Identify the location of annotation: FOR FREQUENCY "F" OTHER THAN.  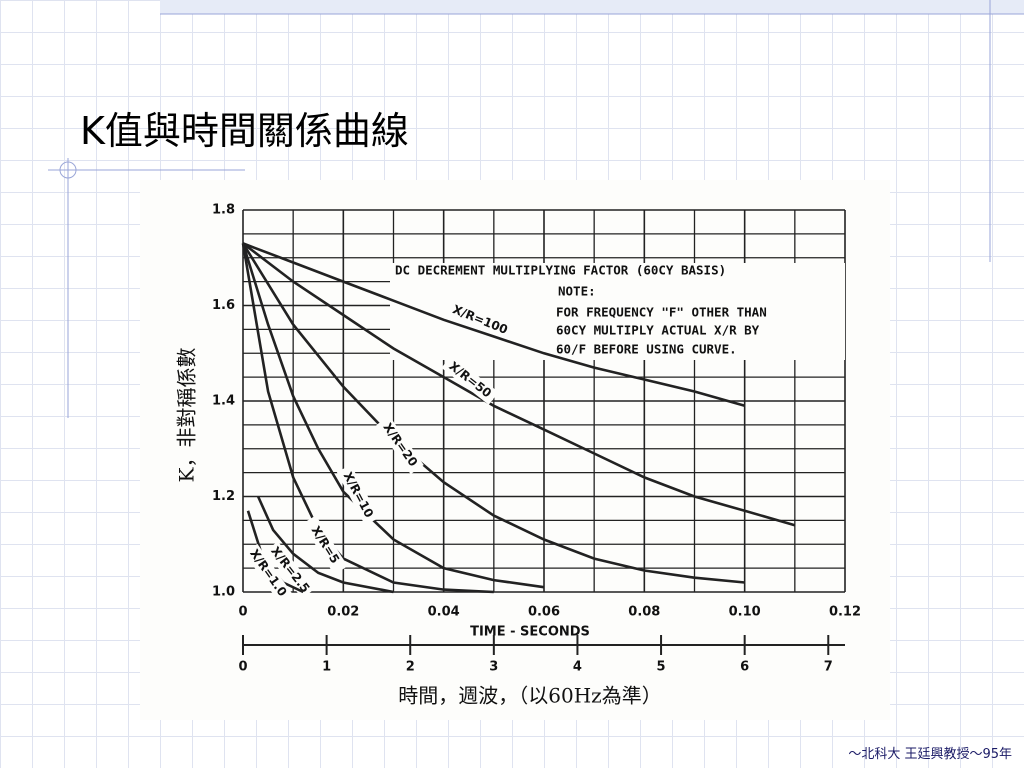
(661, 312).